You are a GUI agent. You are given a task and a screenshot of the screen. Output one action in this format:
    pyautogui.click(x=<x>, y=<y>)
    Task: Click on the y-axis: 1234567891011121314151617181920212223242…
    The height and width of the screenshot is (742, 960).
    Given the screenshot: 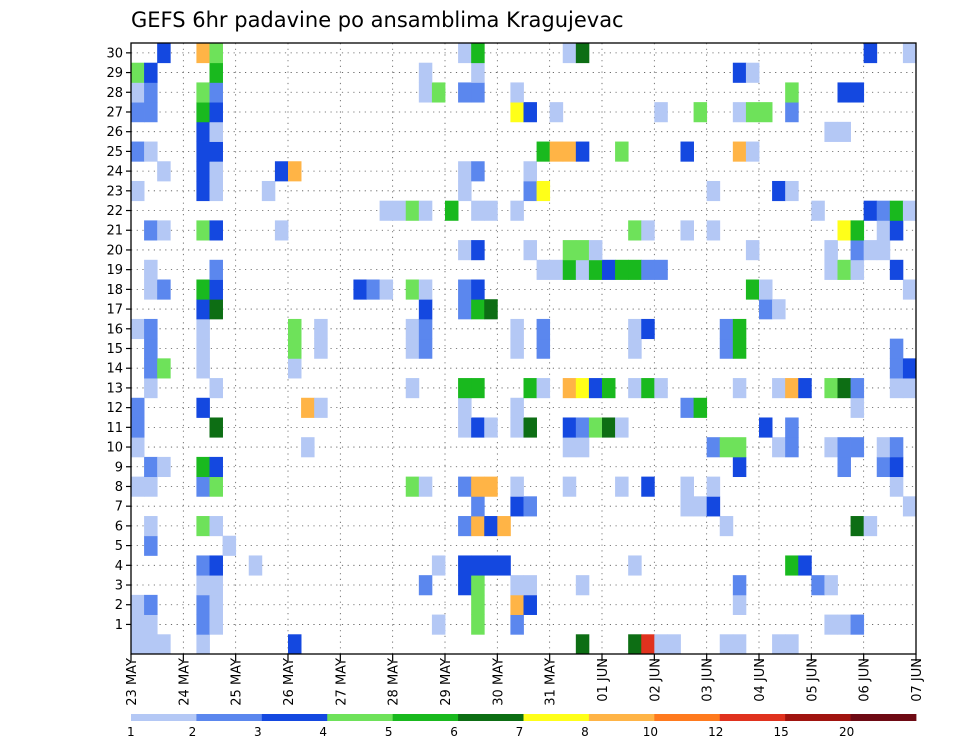 What is the action you would take?
    pyautogui.click(x=118, y=339)
    